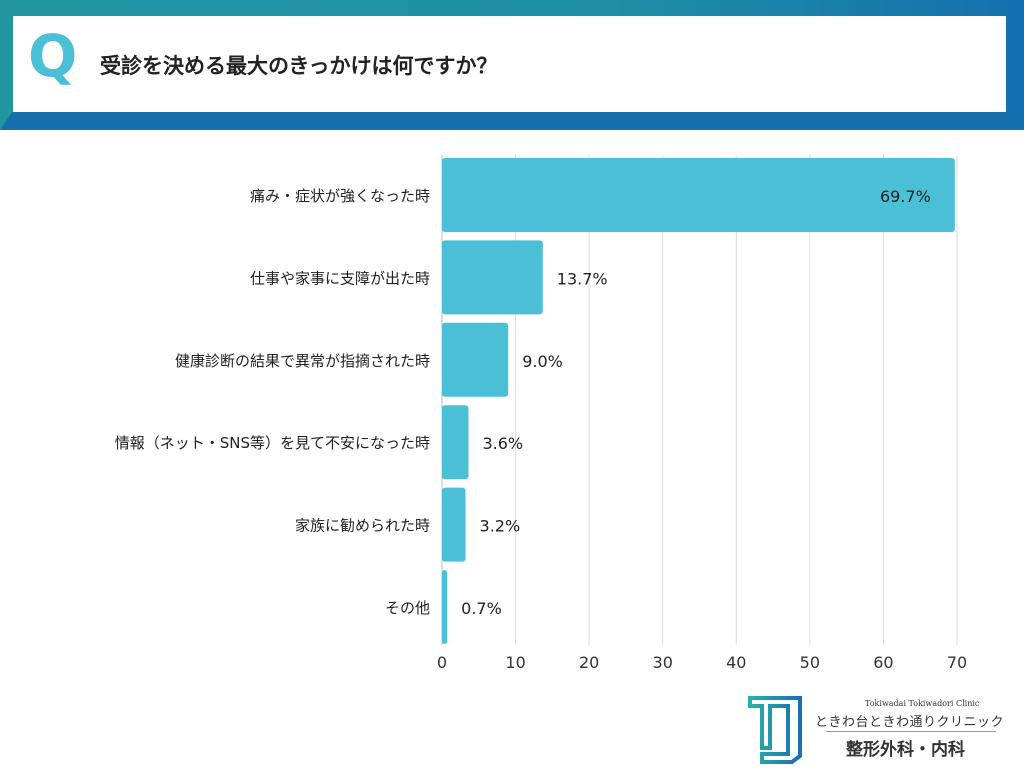  What do you see at coordinates (340, 196) in the screenshot?
I see `category-label: 痛み・症状が強くなった時` at bounding box center [340, 196].